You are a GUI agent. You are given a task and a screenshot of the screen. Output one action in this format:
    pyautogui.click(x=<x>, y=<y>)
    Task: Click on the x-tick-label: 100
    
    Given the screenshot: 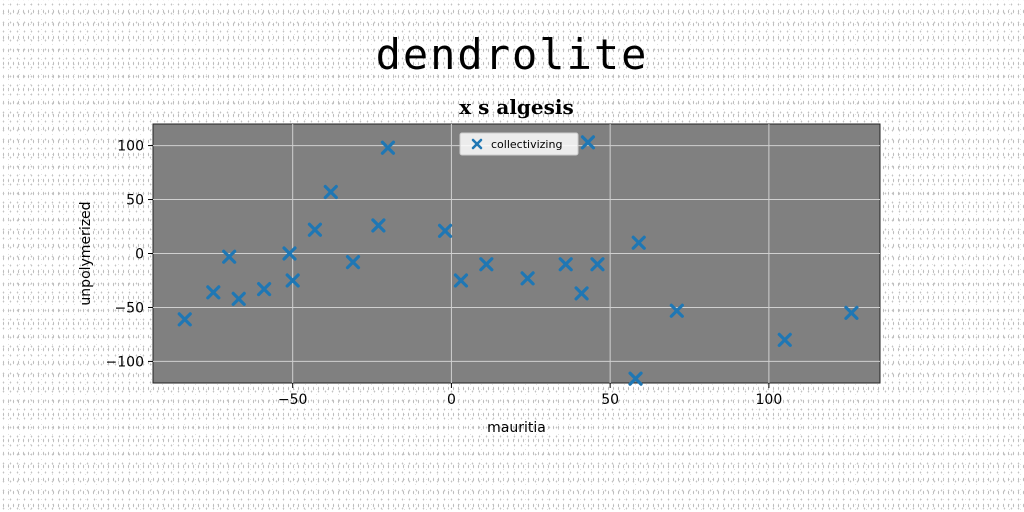 What is the action you would take?
    pyautogui.click(x=769, y=400)
    